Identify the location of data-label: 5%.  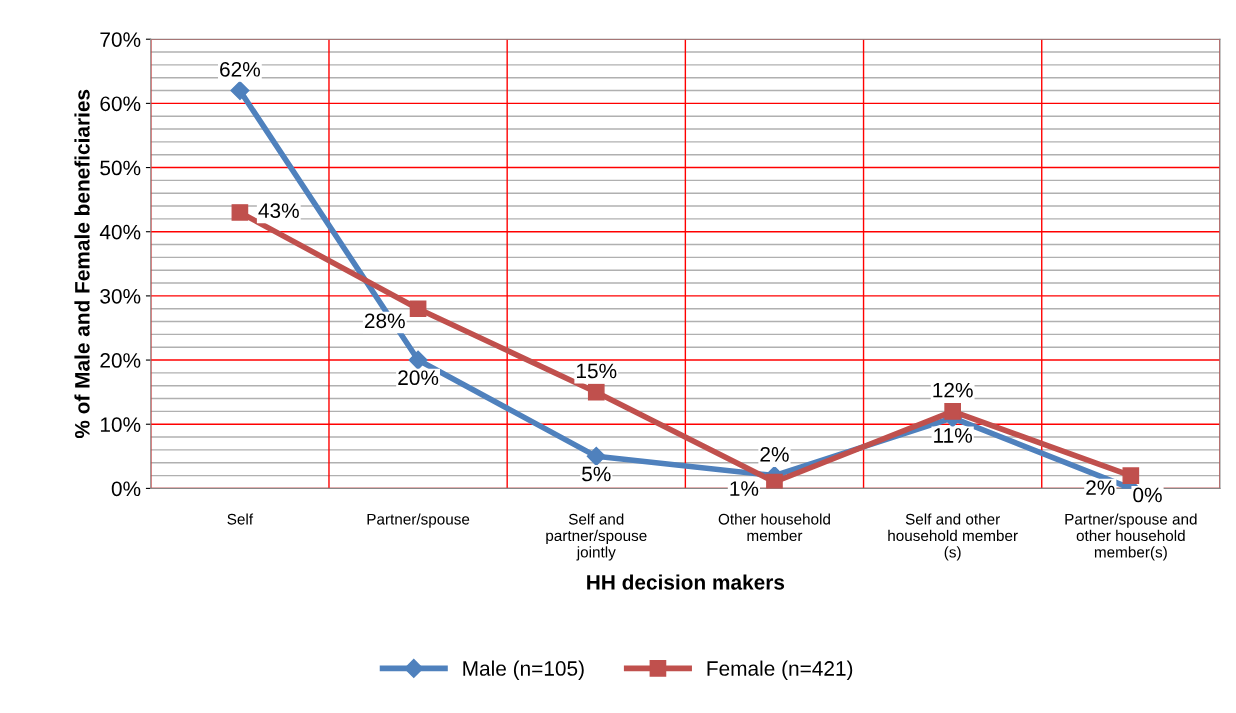
(596, 474).